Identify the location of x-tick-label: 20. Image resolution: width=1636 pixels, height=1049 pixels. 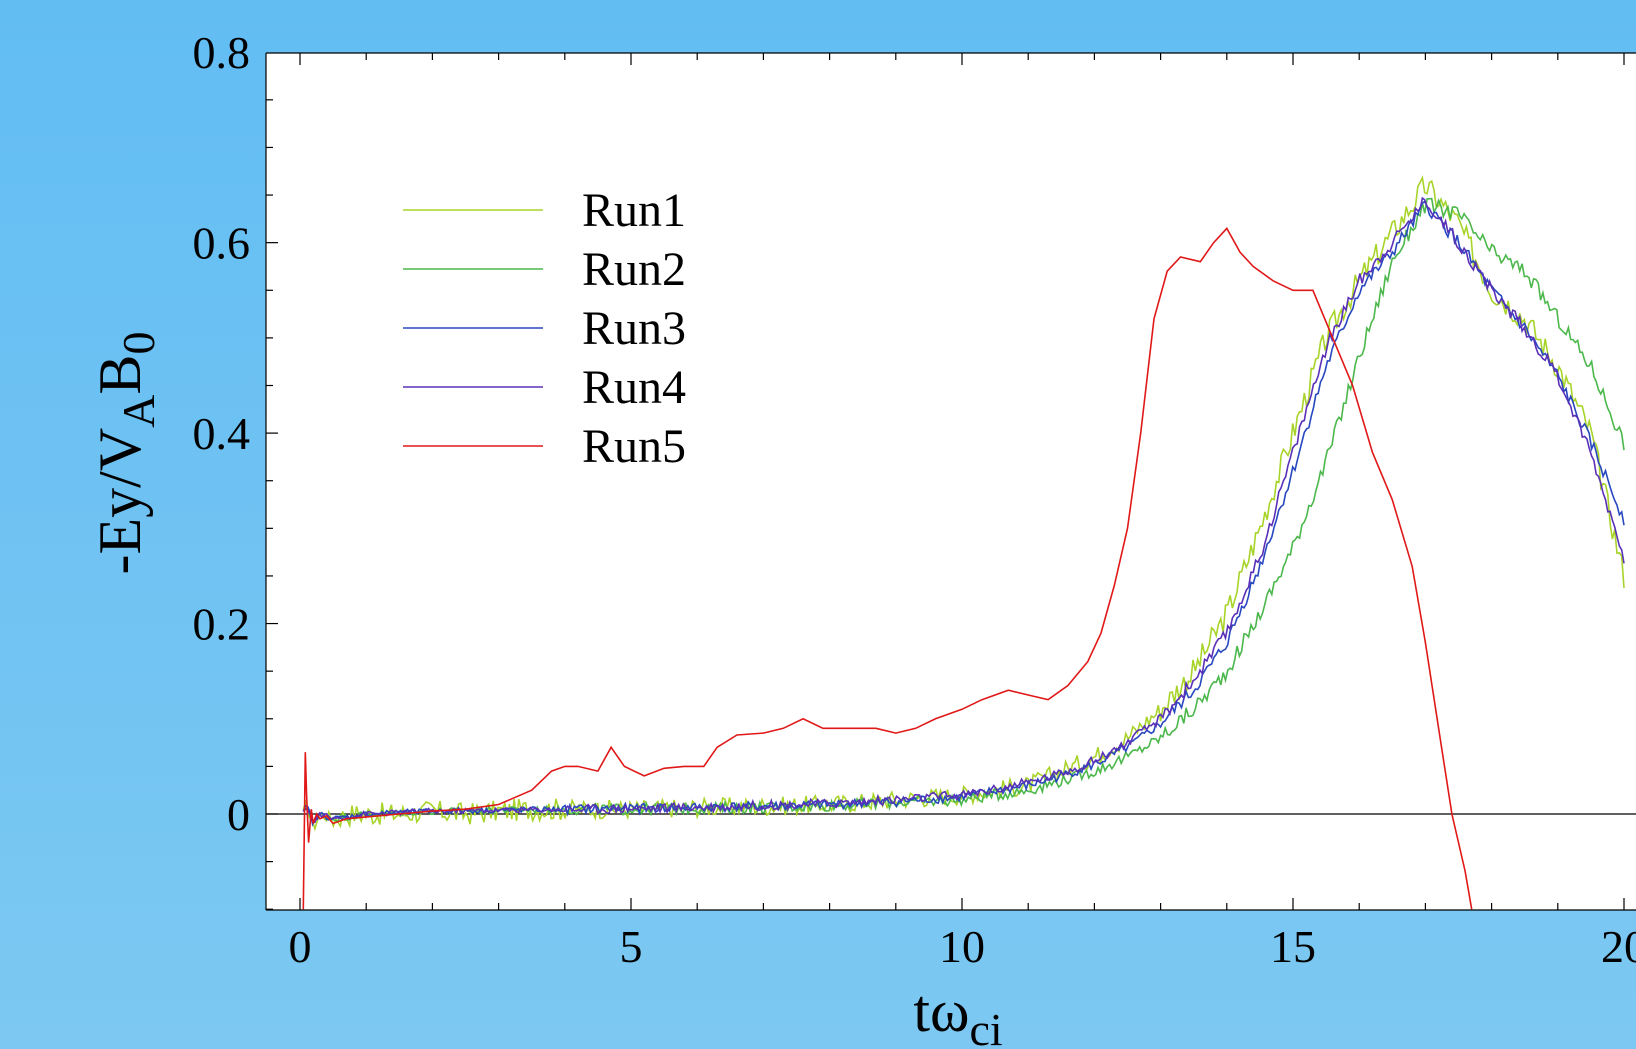
(1618, 946).